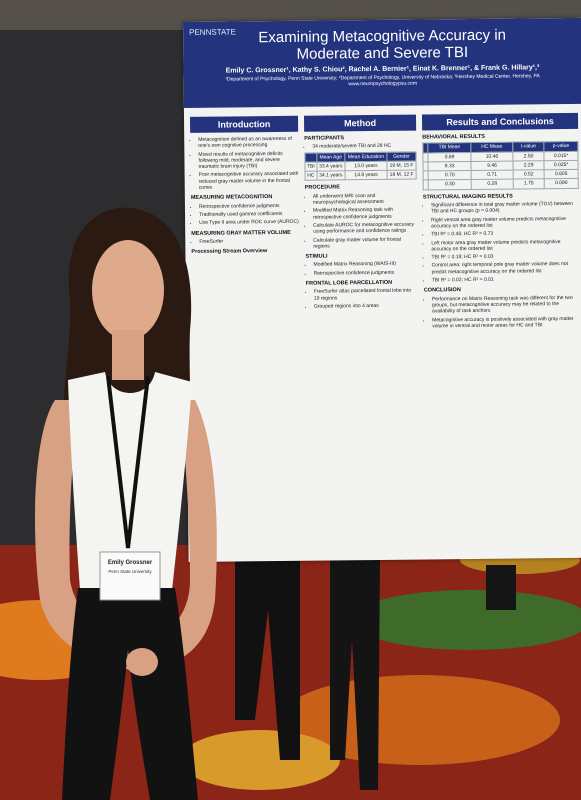 This screenshot has height=800, width=581. Describe the element at coordinates (450, 184) in the screenshot. I see `cell: 0.30` at that location.